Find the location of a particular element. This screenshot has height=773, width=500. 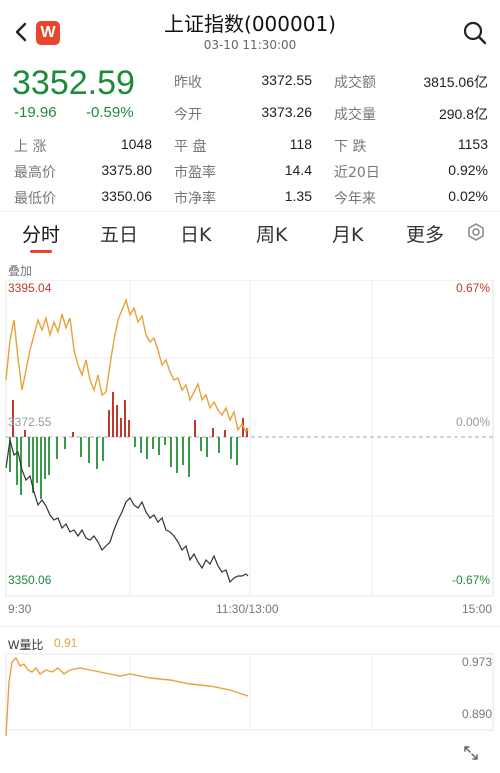

tab-active-indicator is located at coordinates (41, 251).